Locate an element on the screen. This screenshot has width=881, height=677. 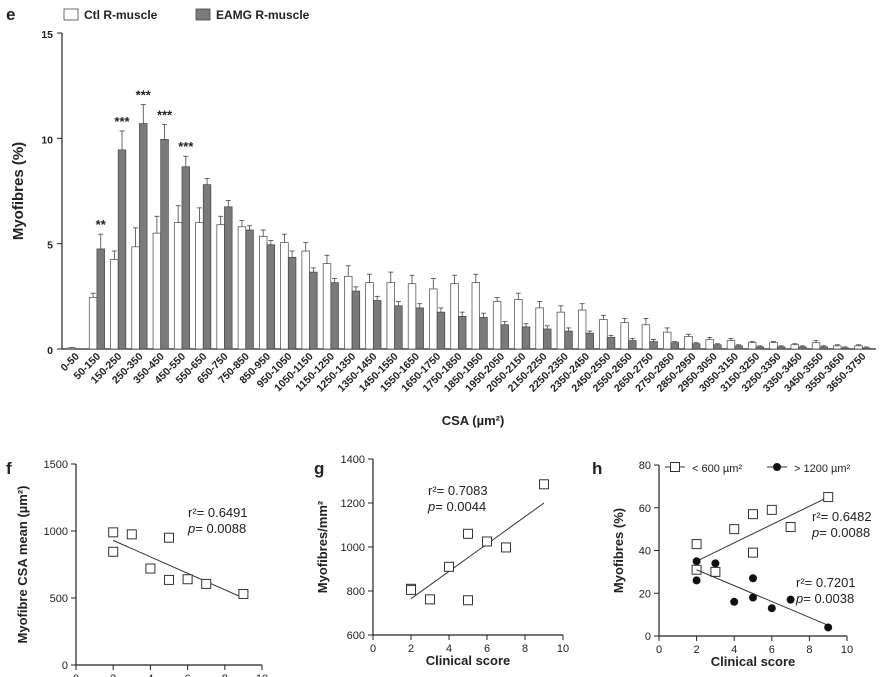
x-tick-label: 8 is located at coordinates (809, 650).